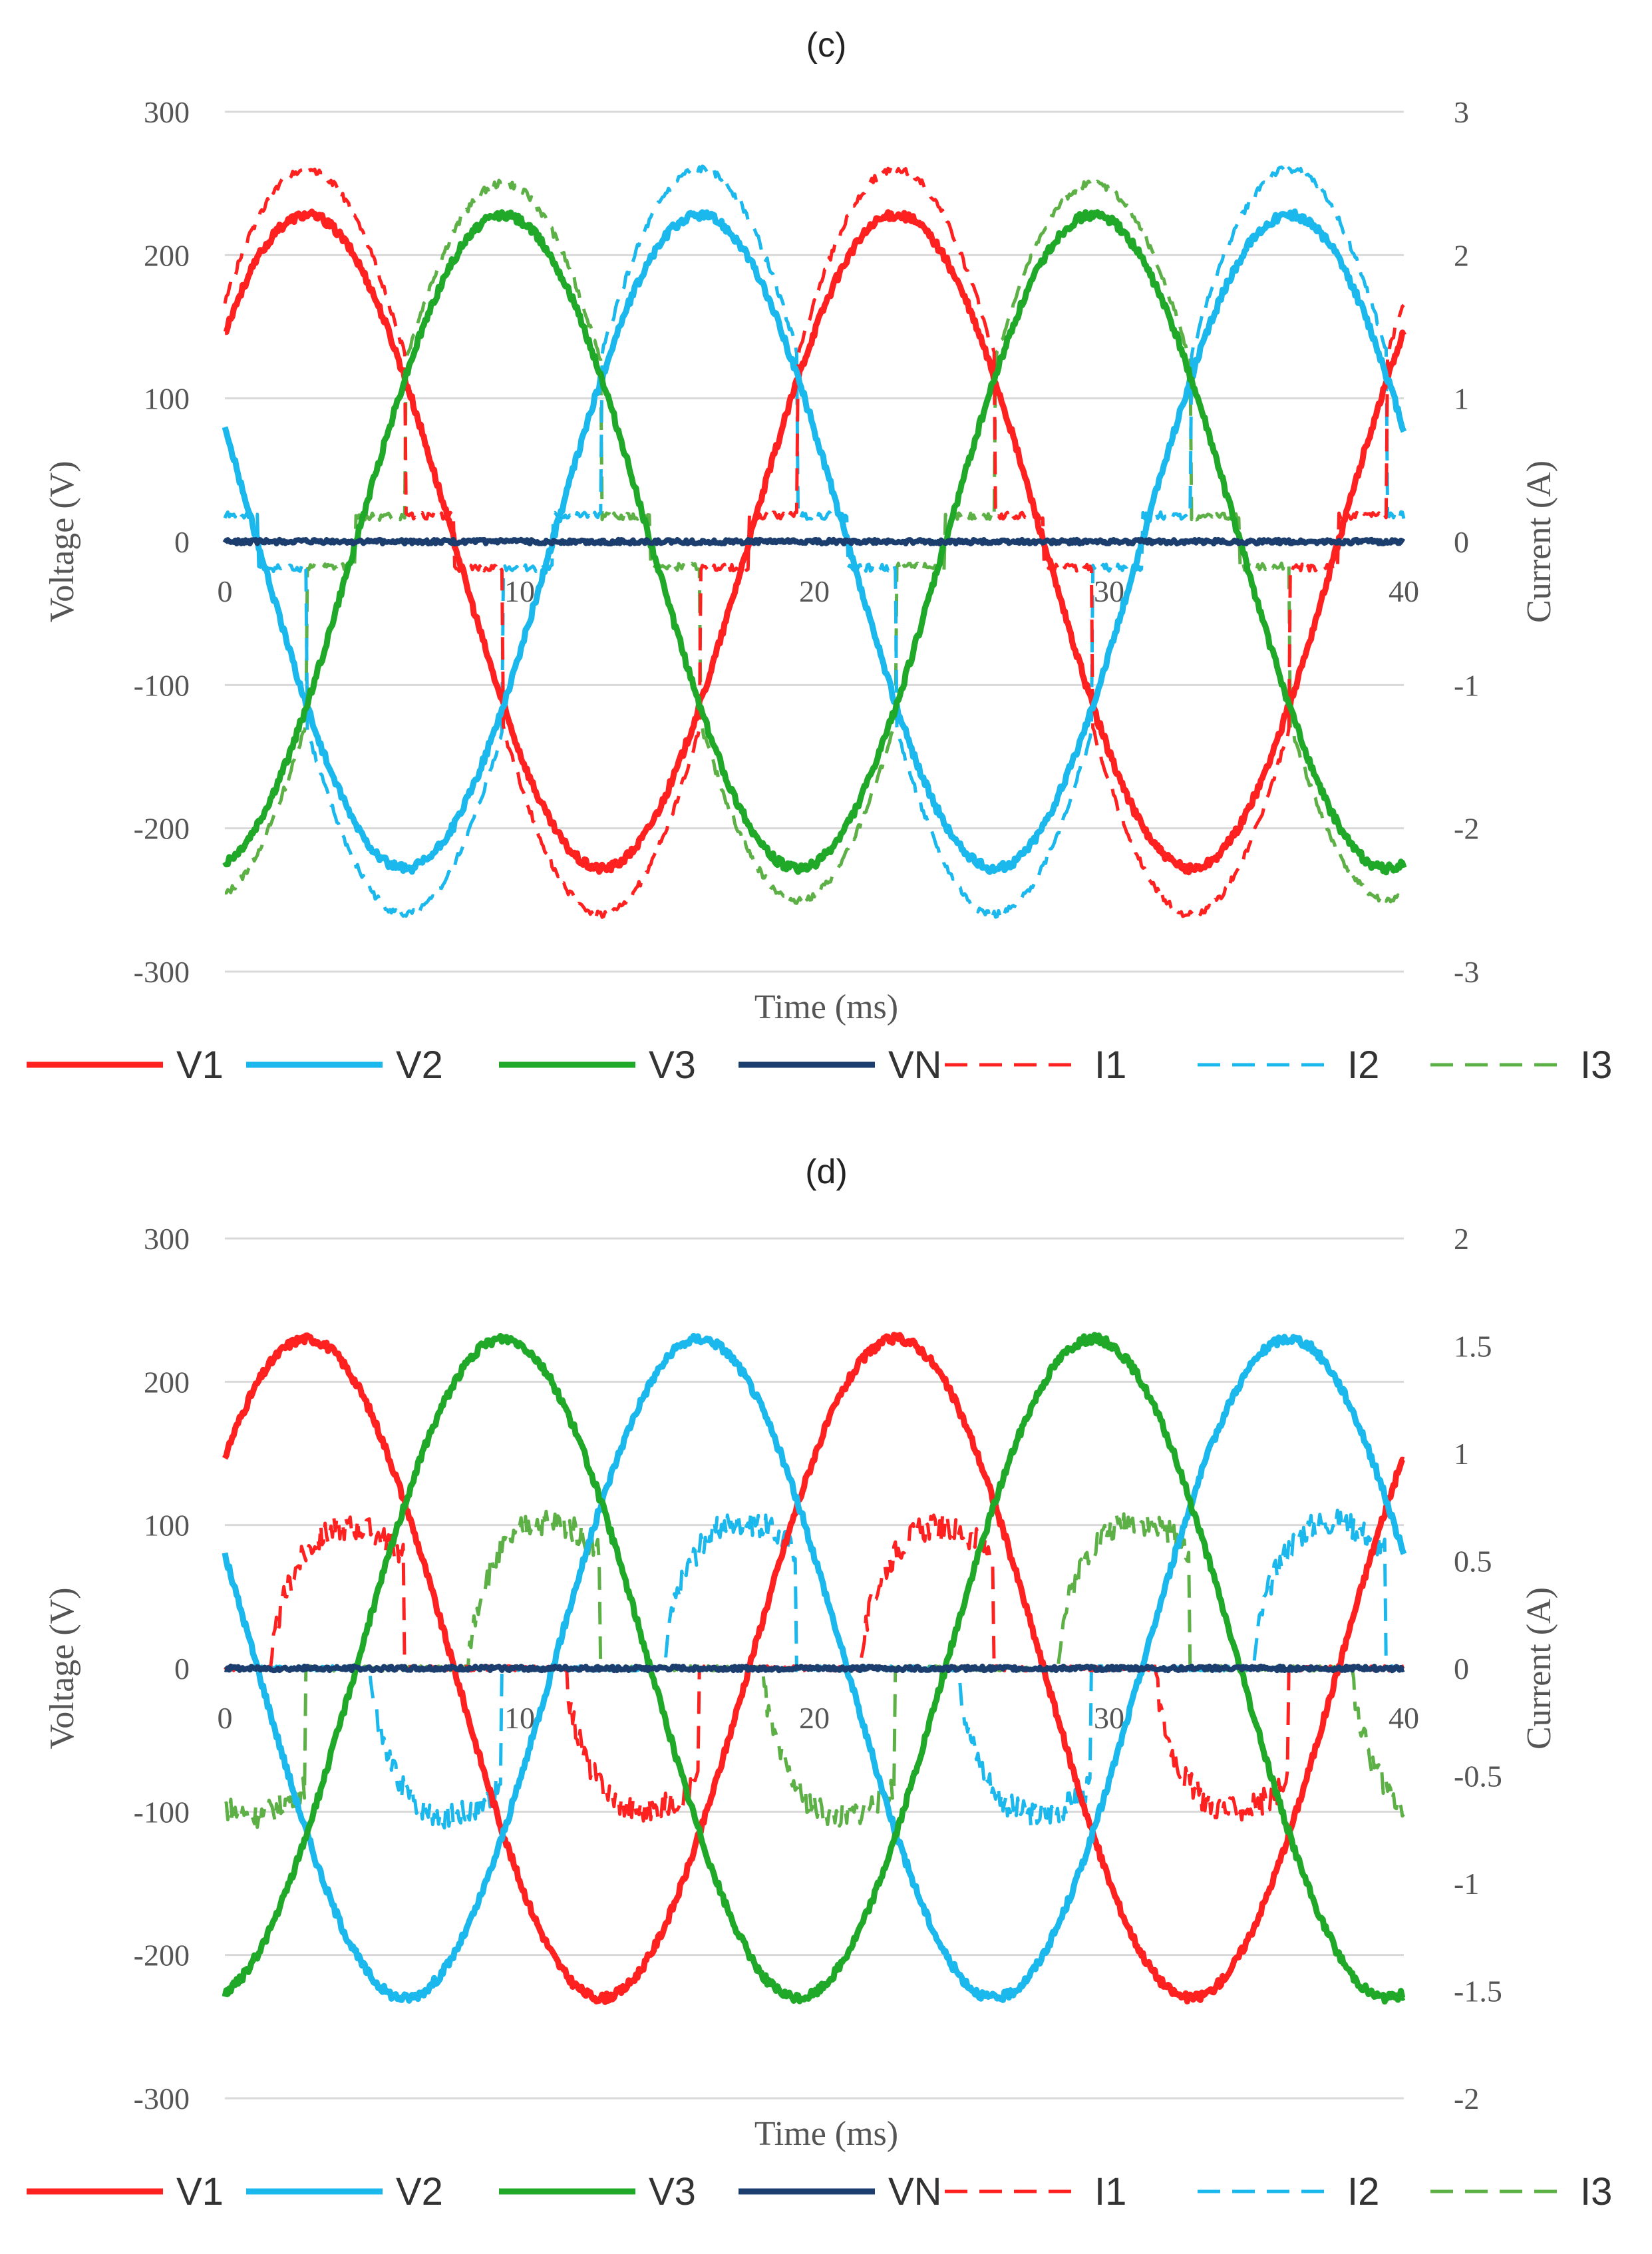 The image size is (1652, 2254). Describe the element at coordinates (1461, 112) in the screenshot. I see `y2-tick-label: 3` at that location.